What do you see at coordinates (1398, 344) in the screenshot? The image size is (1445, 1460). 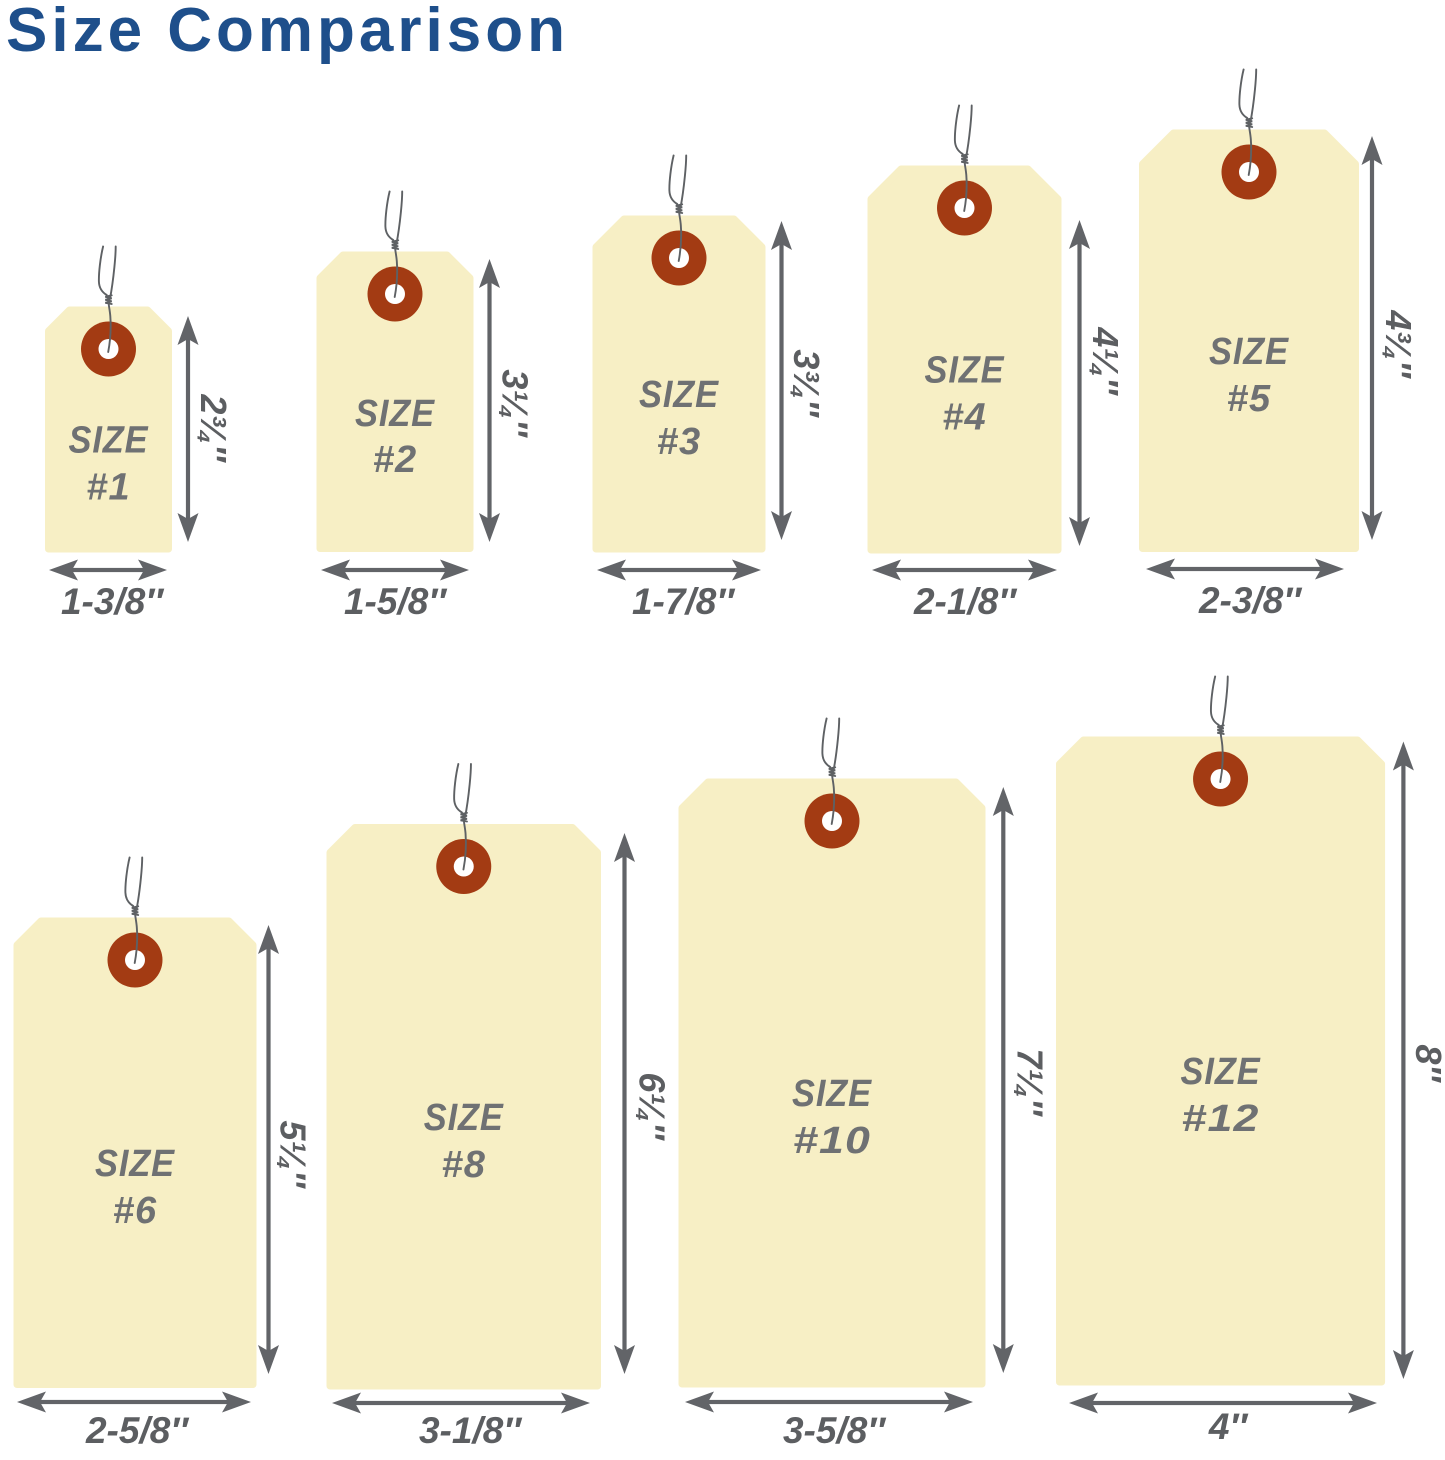 I see `svg-text: 4¾″` at bounding box center [1398, 344].